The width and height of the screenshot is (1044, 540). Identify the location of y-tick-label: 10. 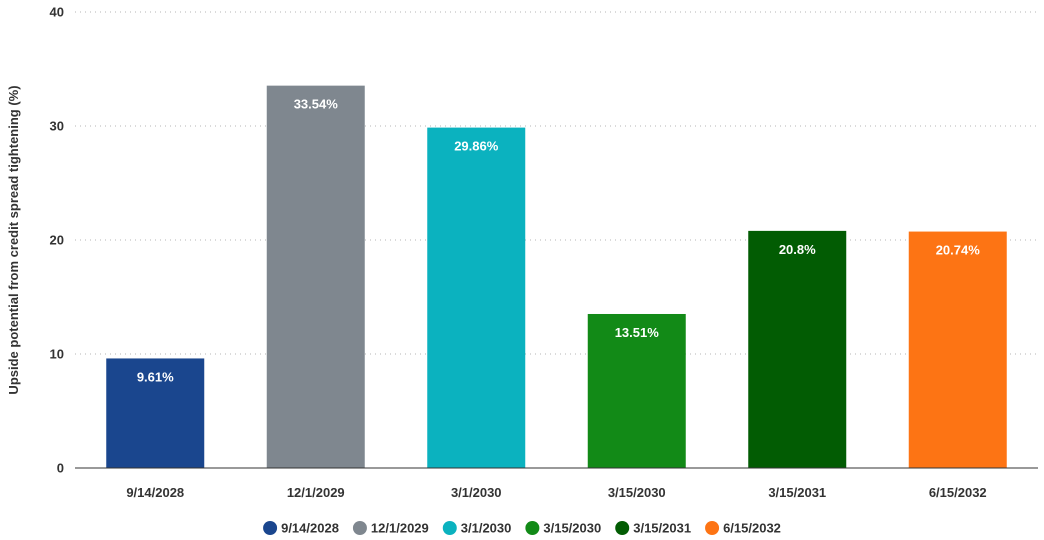
(57, 354).